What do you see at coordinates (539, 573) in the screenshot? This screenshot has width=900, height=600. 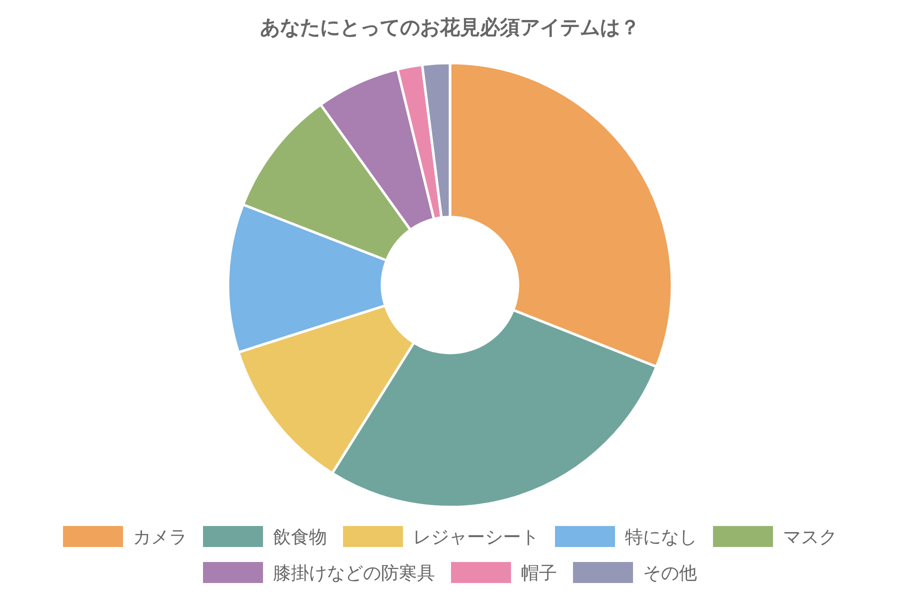 I see `legend-label: 帽子` at bounding box center [539, 573].